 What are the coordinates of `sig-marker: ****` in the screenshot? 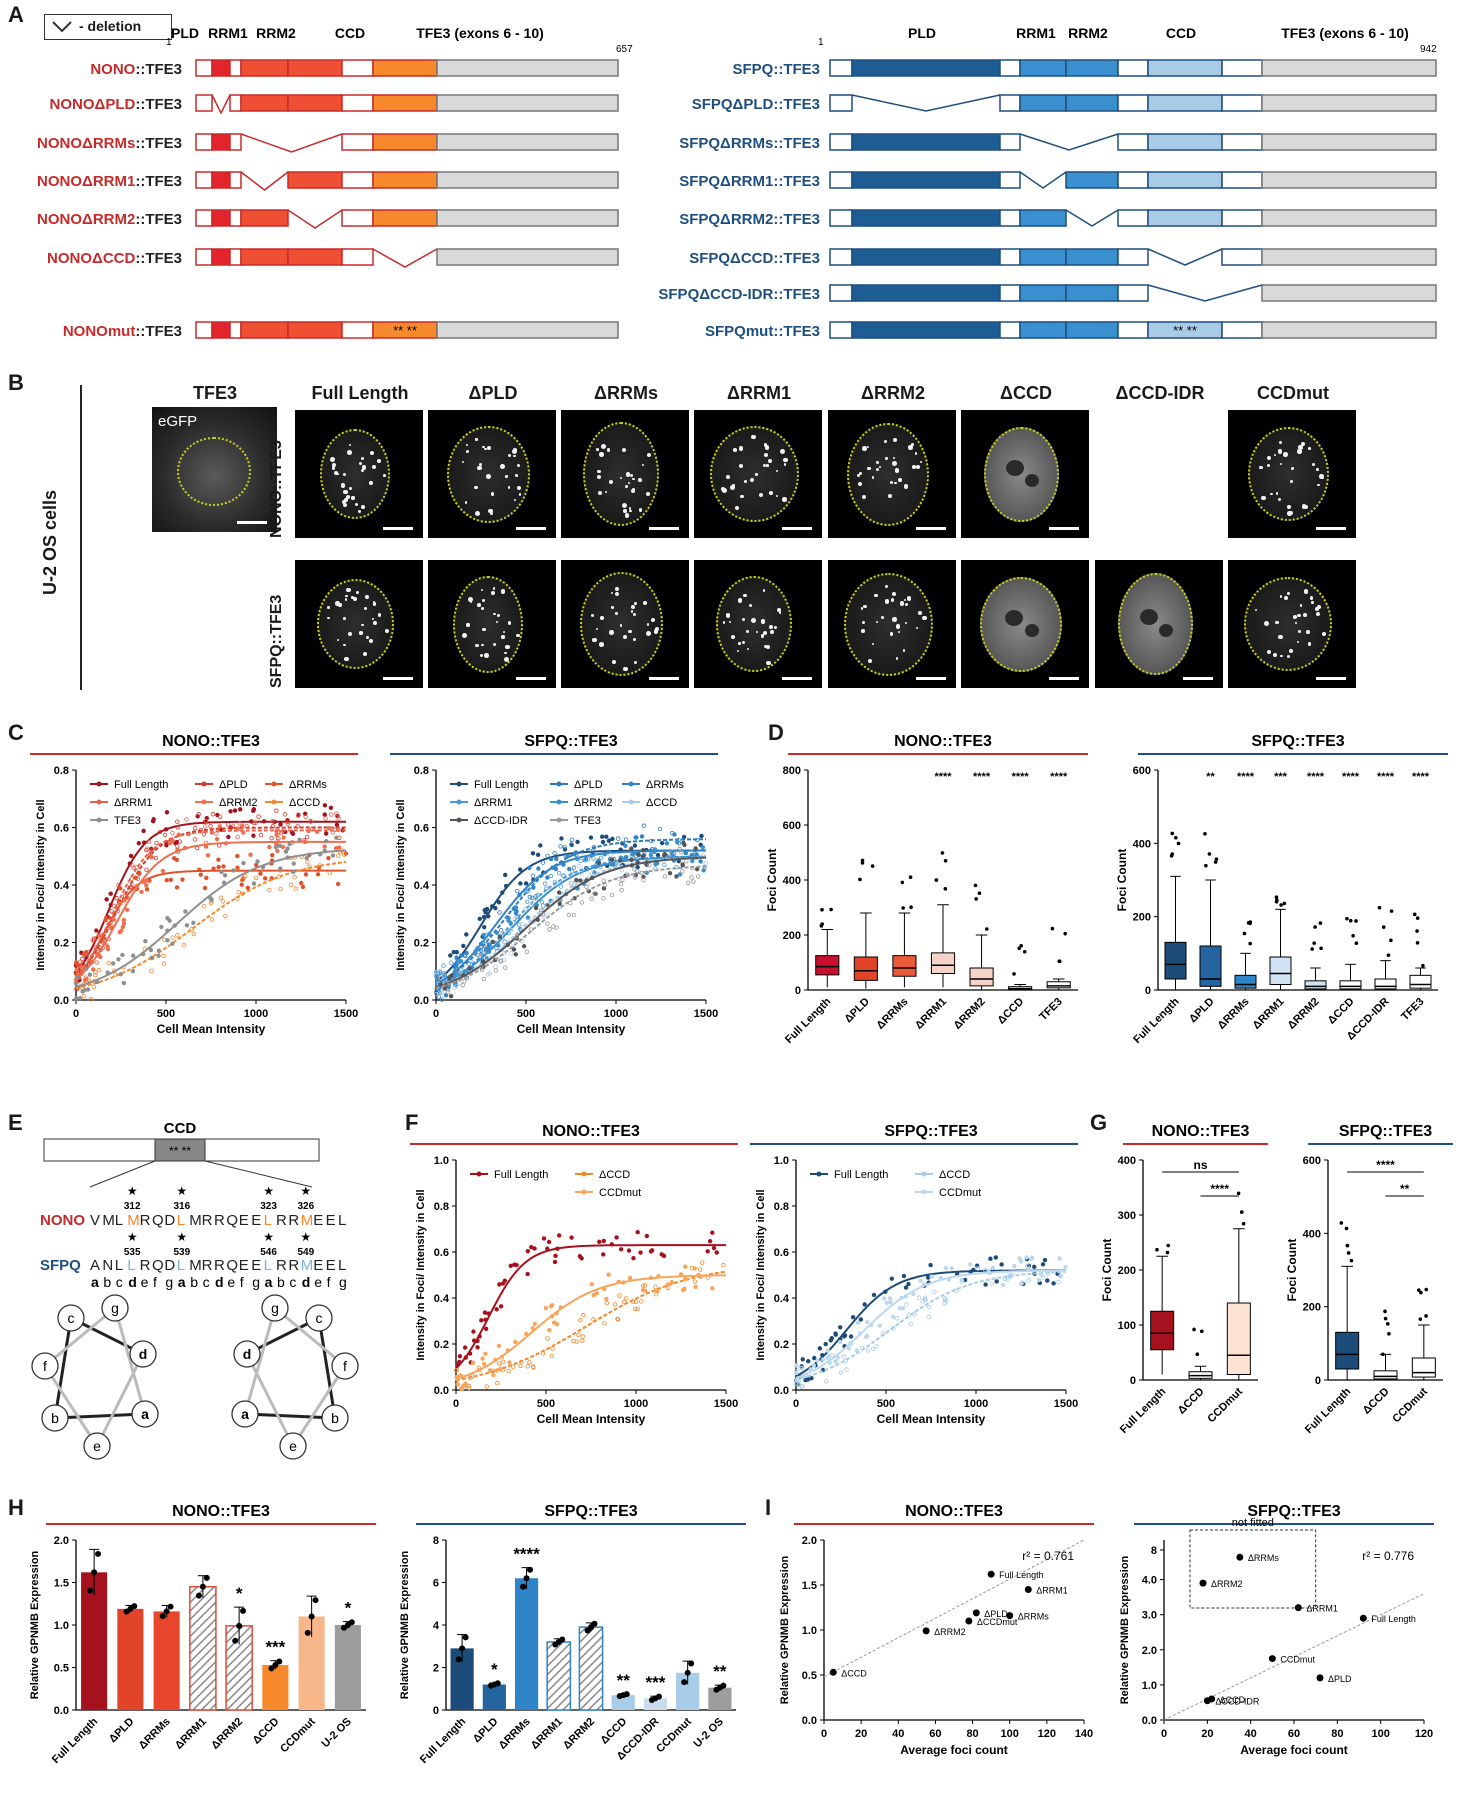 It's located at (1059, 777).